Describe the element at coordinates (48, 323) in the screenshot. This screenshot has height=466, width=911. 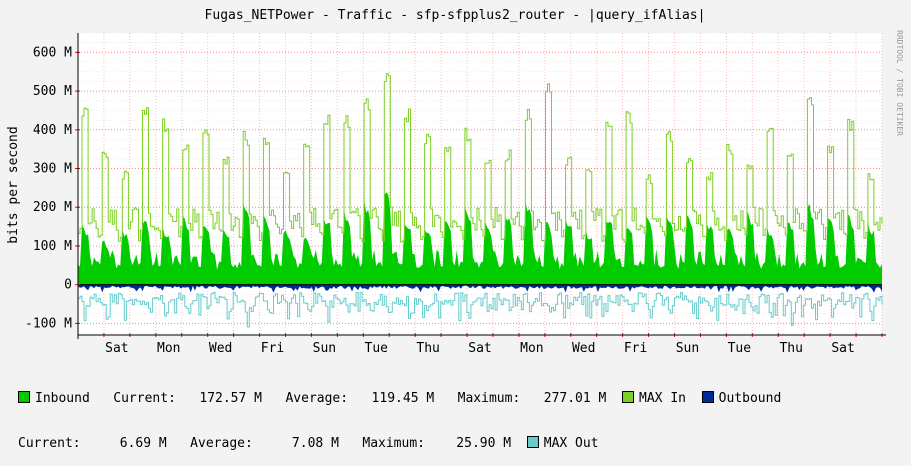
I see `y-tick-label: -100 M` at that location.